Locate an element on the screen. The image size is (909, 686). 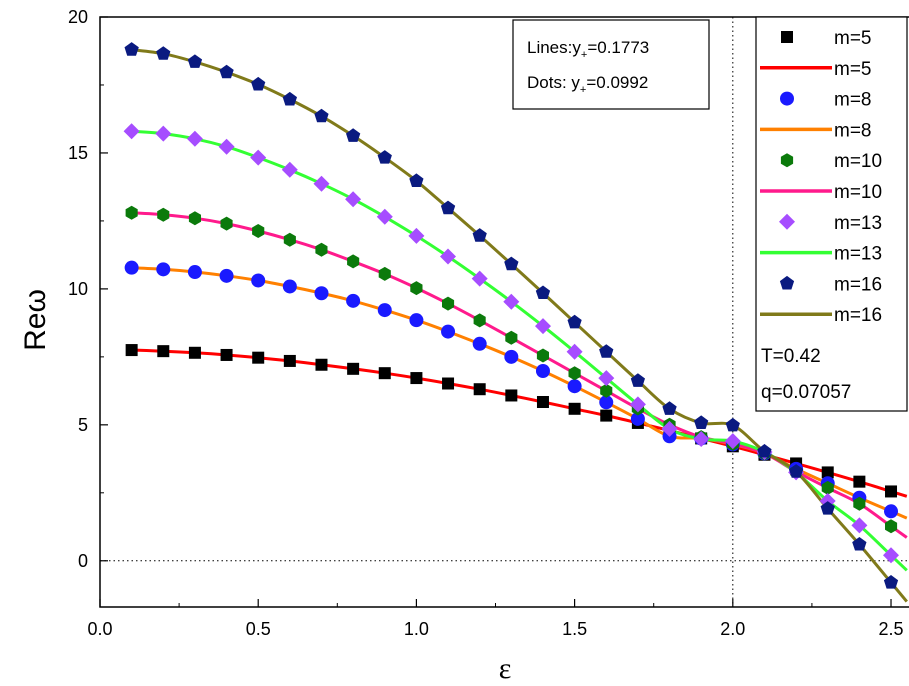
annotation-box: Lines:y+=0.1773 Dots: y+=0.0992 is located at coordinates (611, 64).